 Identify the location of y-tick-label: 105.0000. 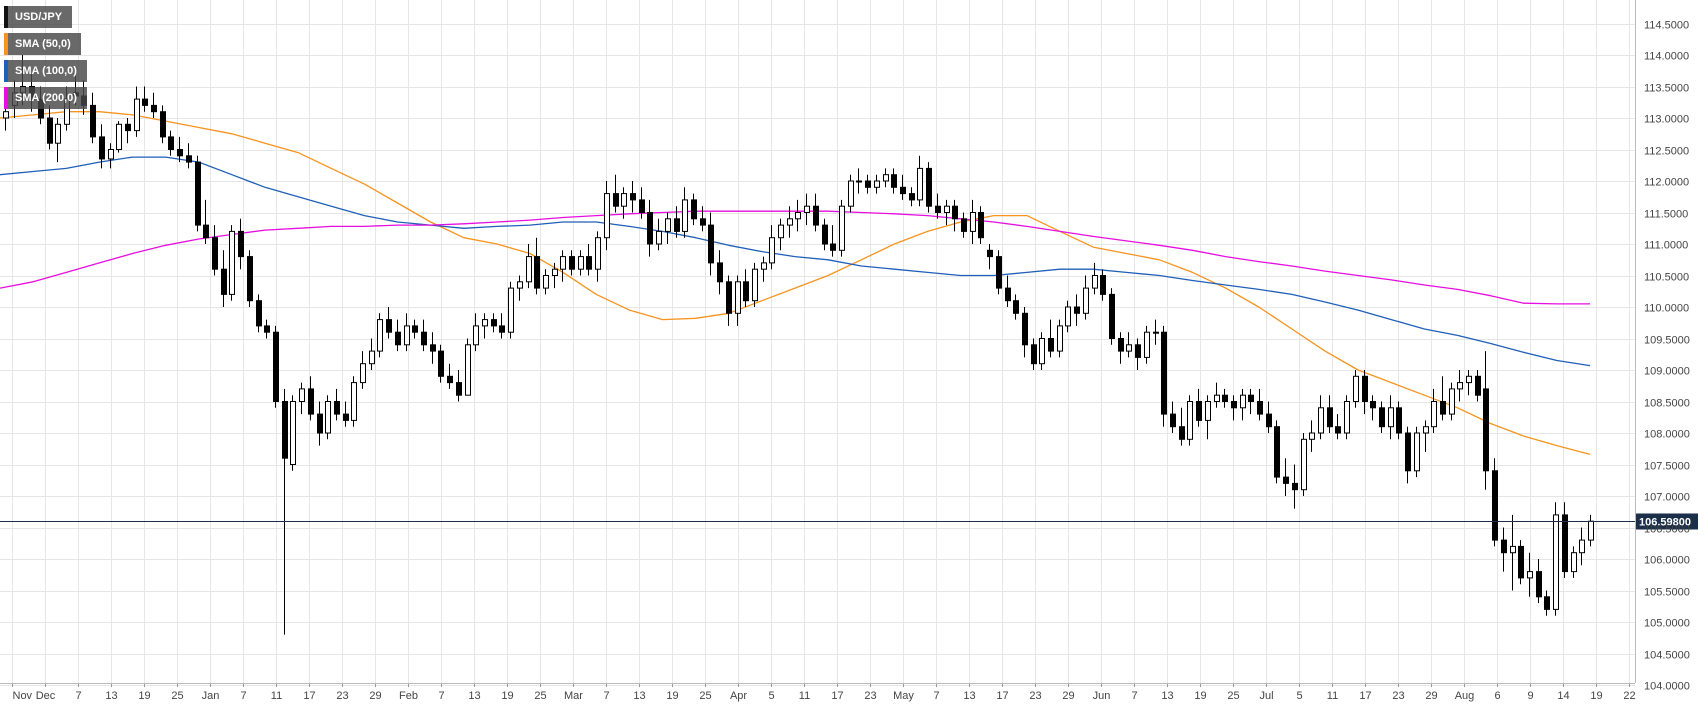
(1667, 624).